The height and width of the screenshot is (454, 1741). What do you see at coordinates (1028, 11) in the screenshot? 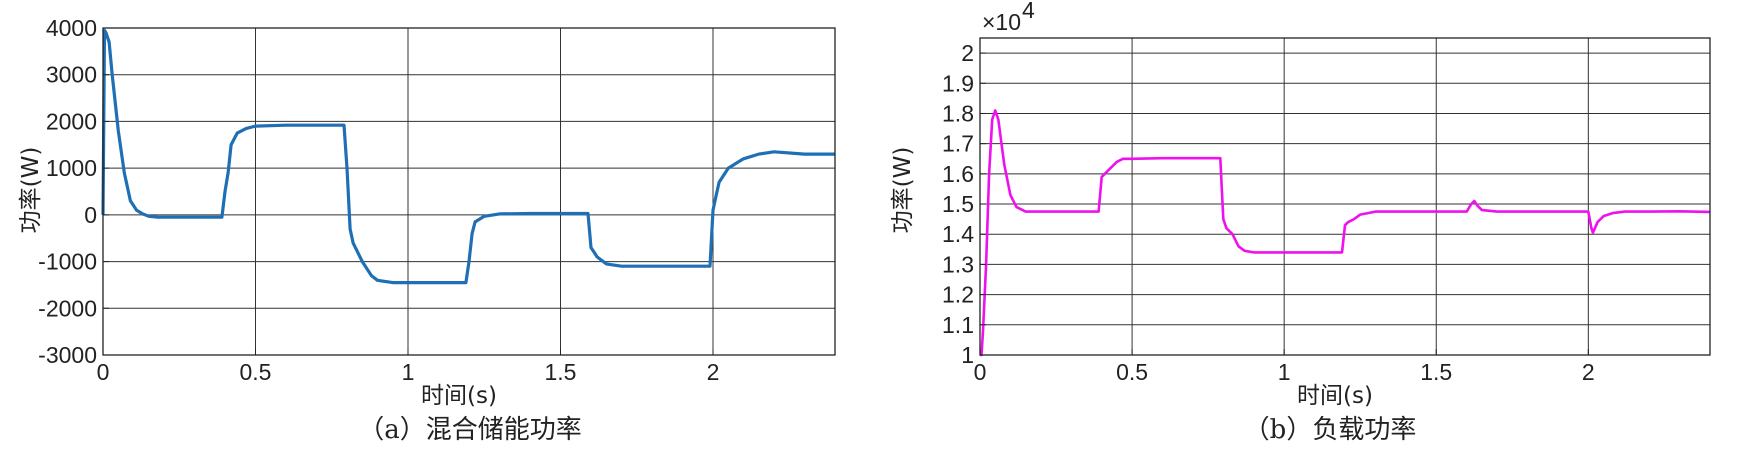
I see `y-multiplier-exponent: 4` at bounding box center [1028, 11].